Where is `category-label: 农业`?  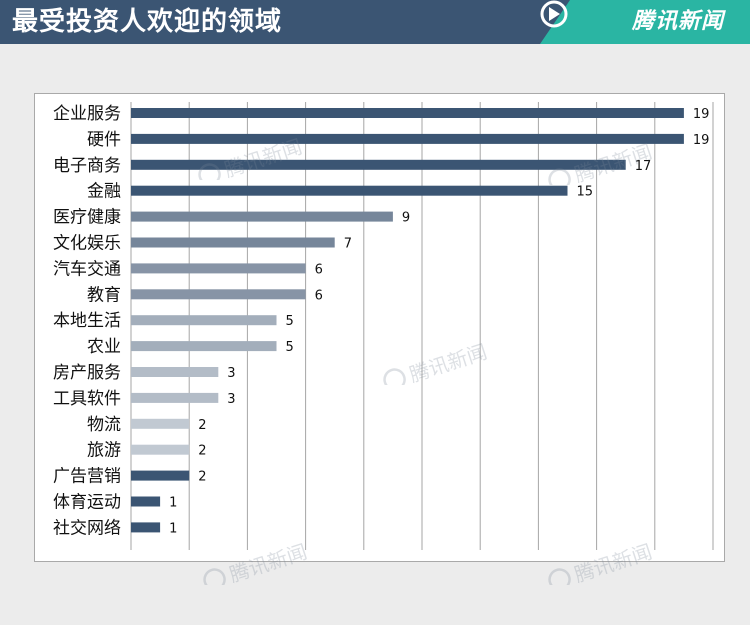 category-label: 农业 is located at coordinates (104, 347).